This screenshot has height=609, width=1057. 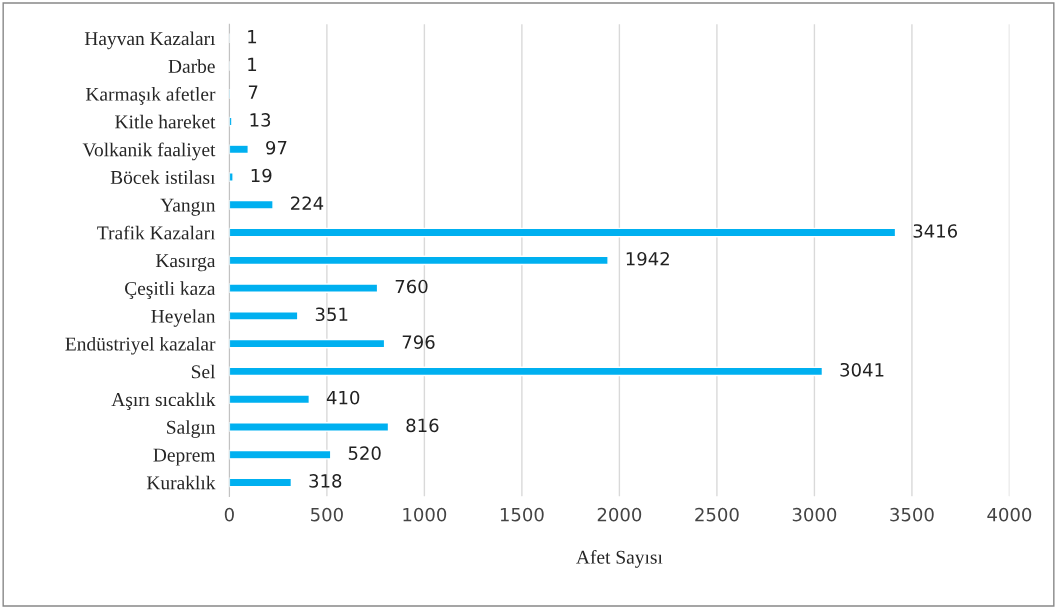 What do you see at coordinates (165, 121) in the screenshot?
I see `y-tick-label: Kitle hareket` at bounding box center [165, 121].